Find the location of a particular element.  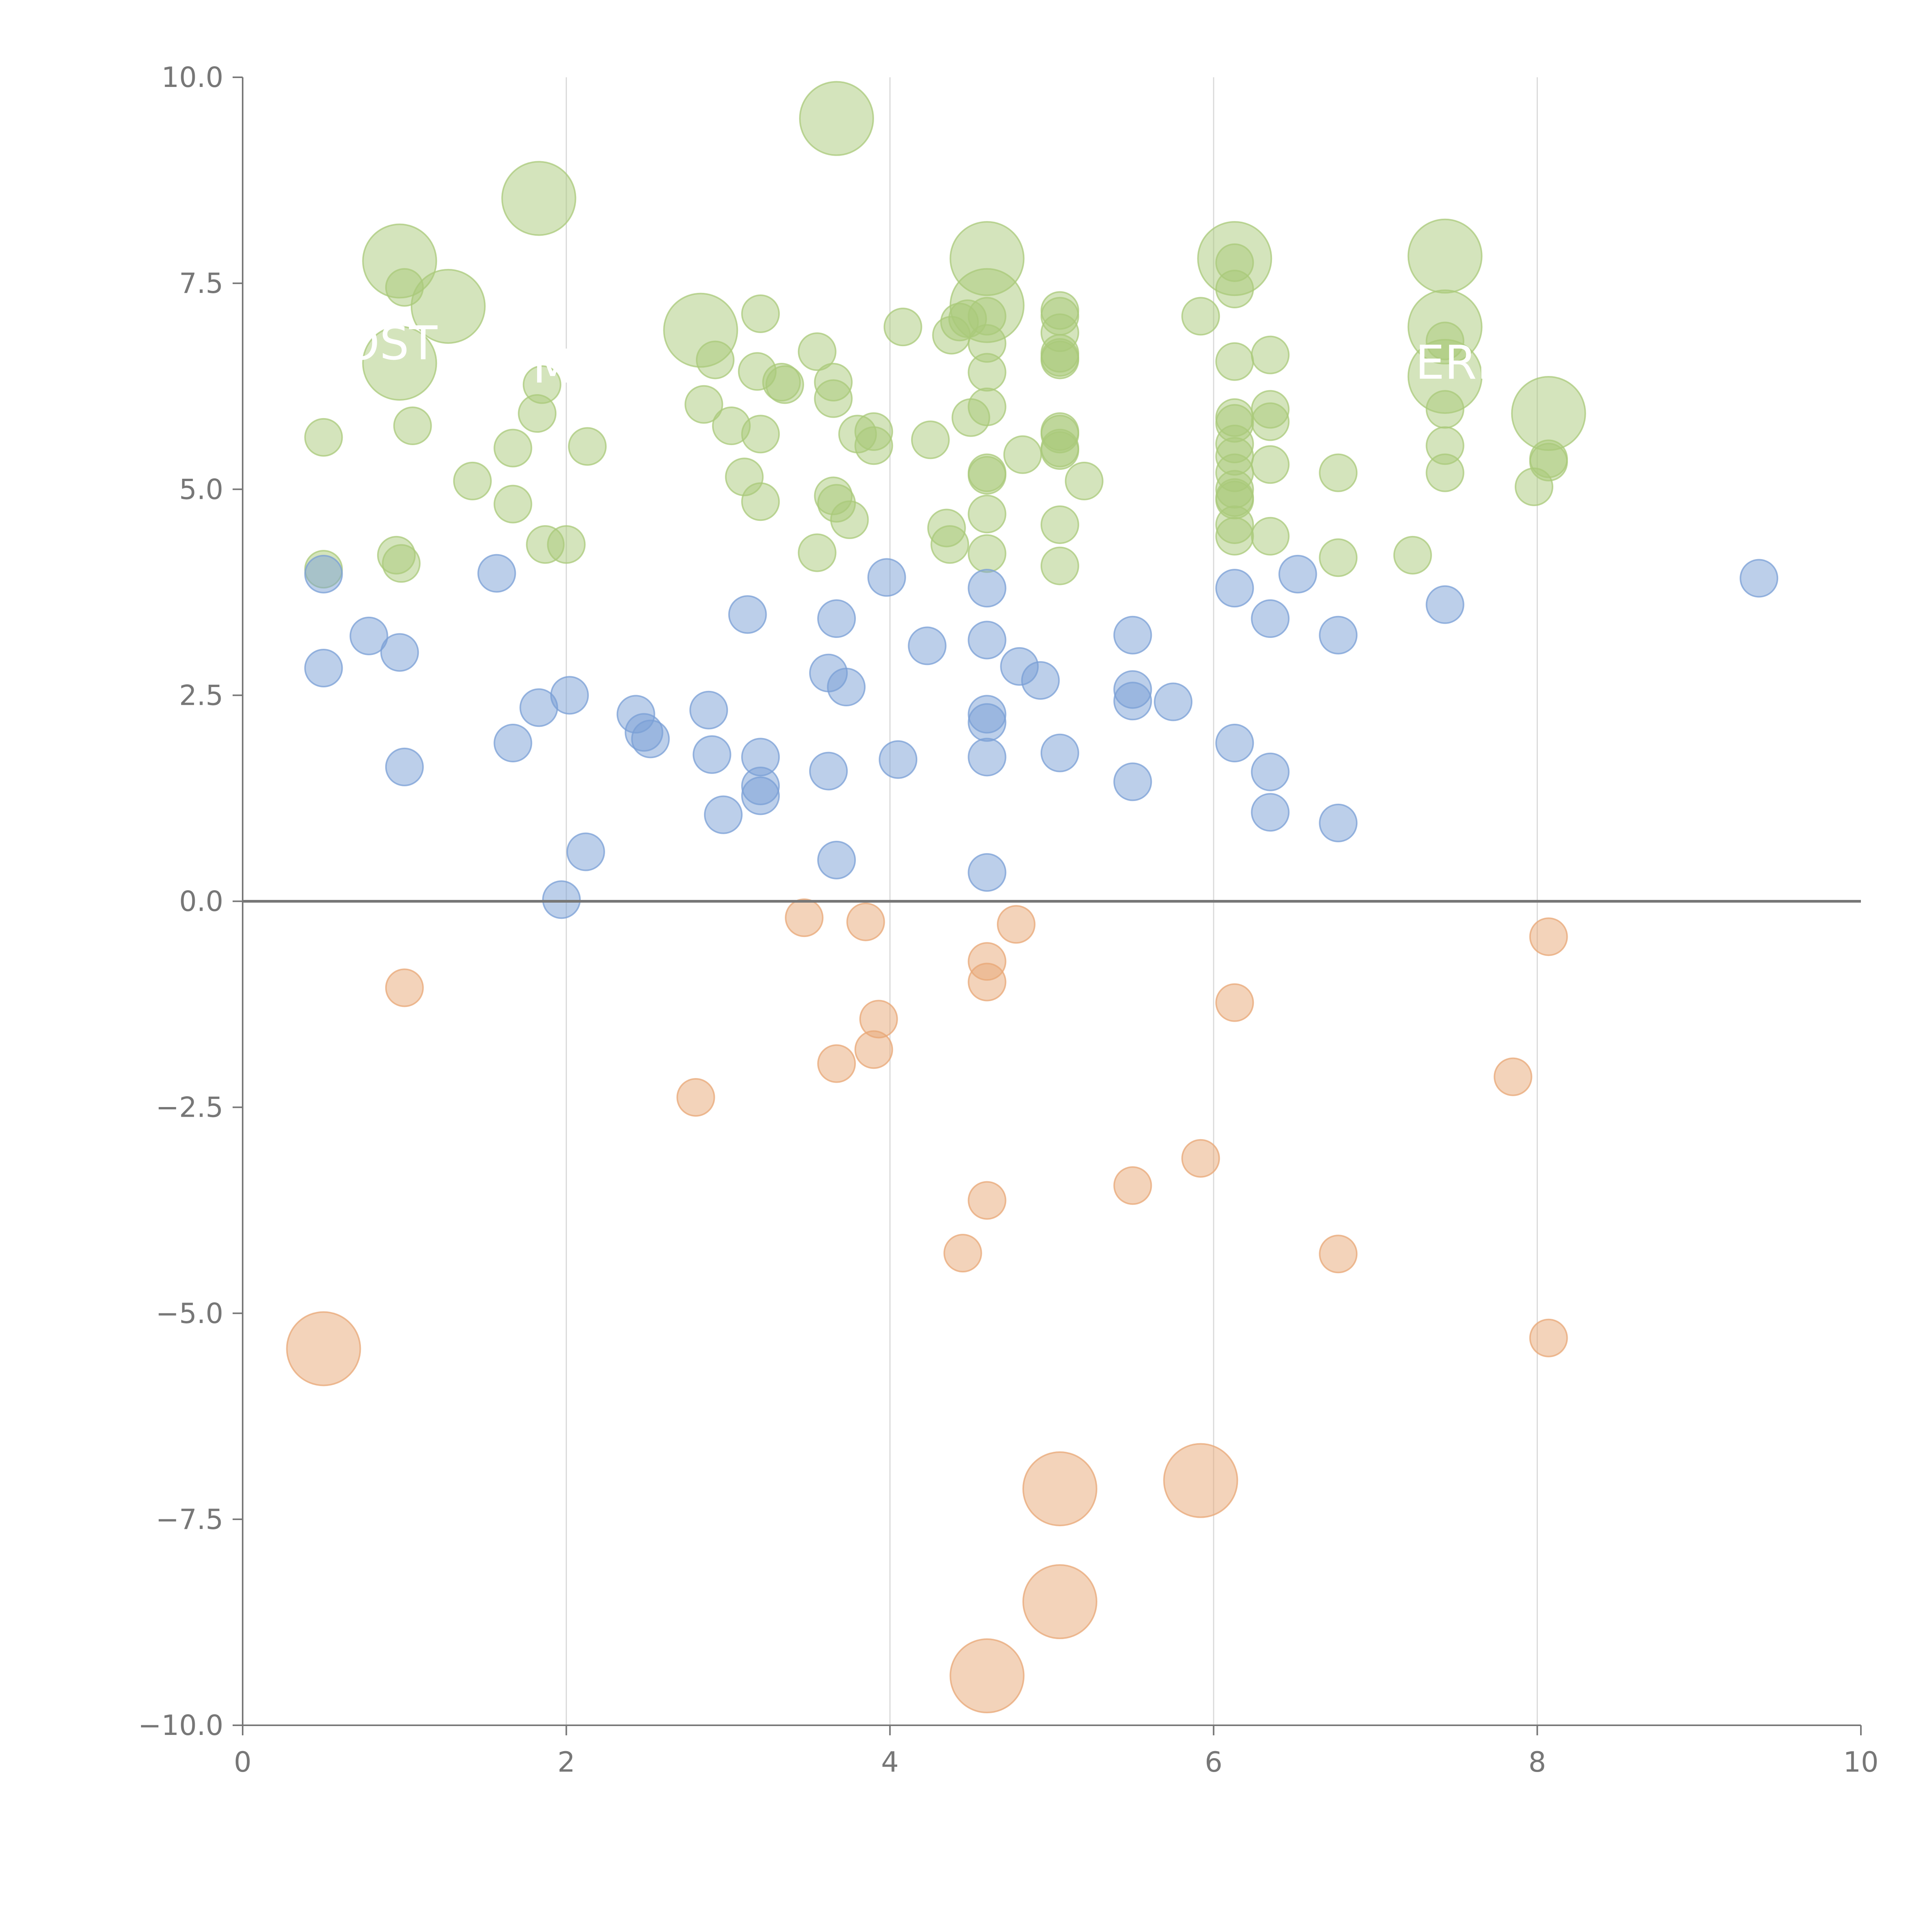

y-tick-label: 10.0 is located at coordinates (192, 78).